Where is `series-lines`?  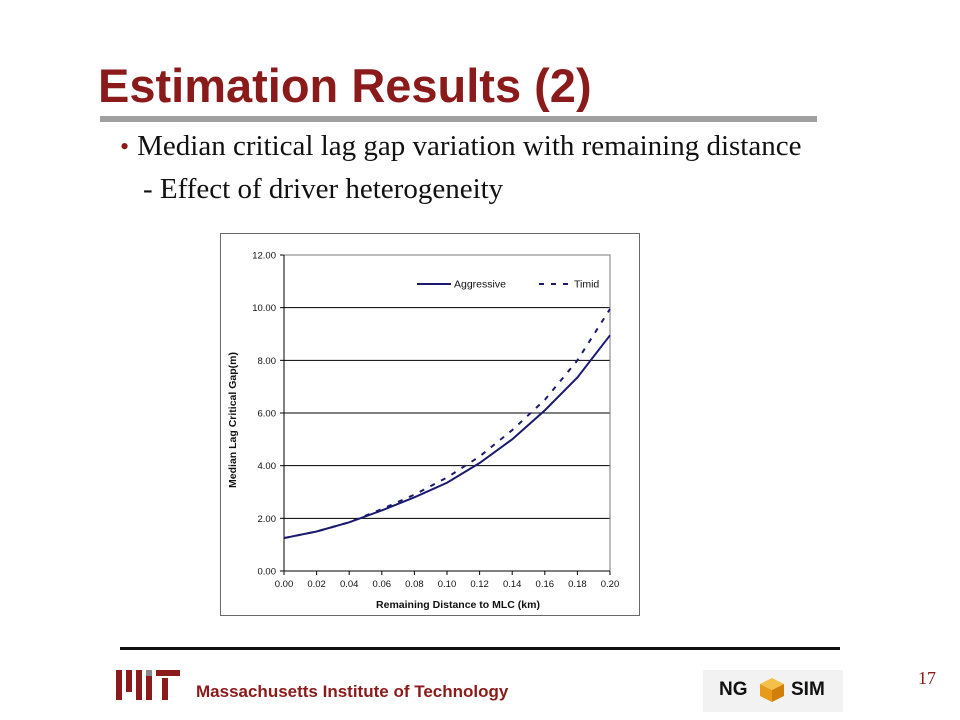
series-lines is located at coordinates (447, 424).